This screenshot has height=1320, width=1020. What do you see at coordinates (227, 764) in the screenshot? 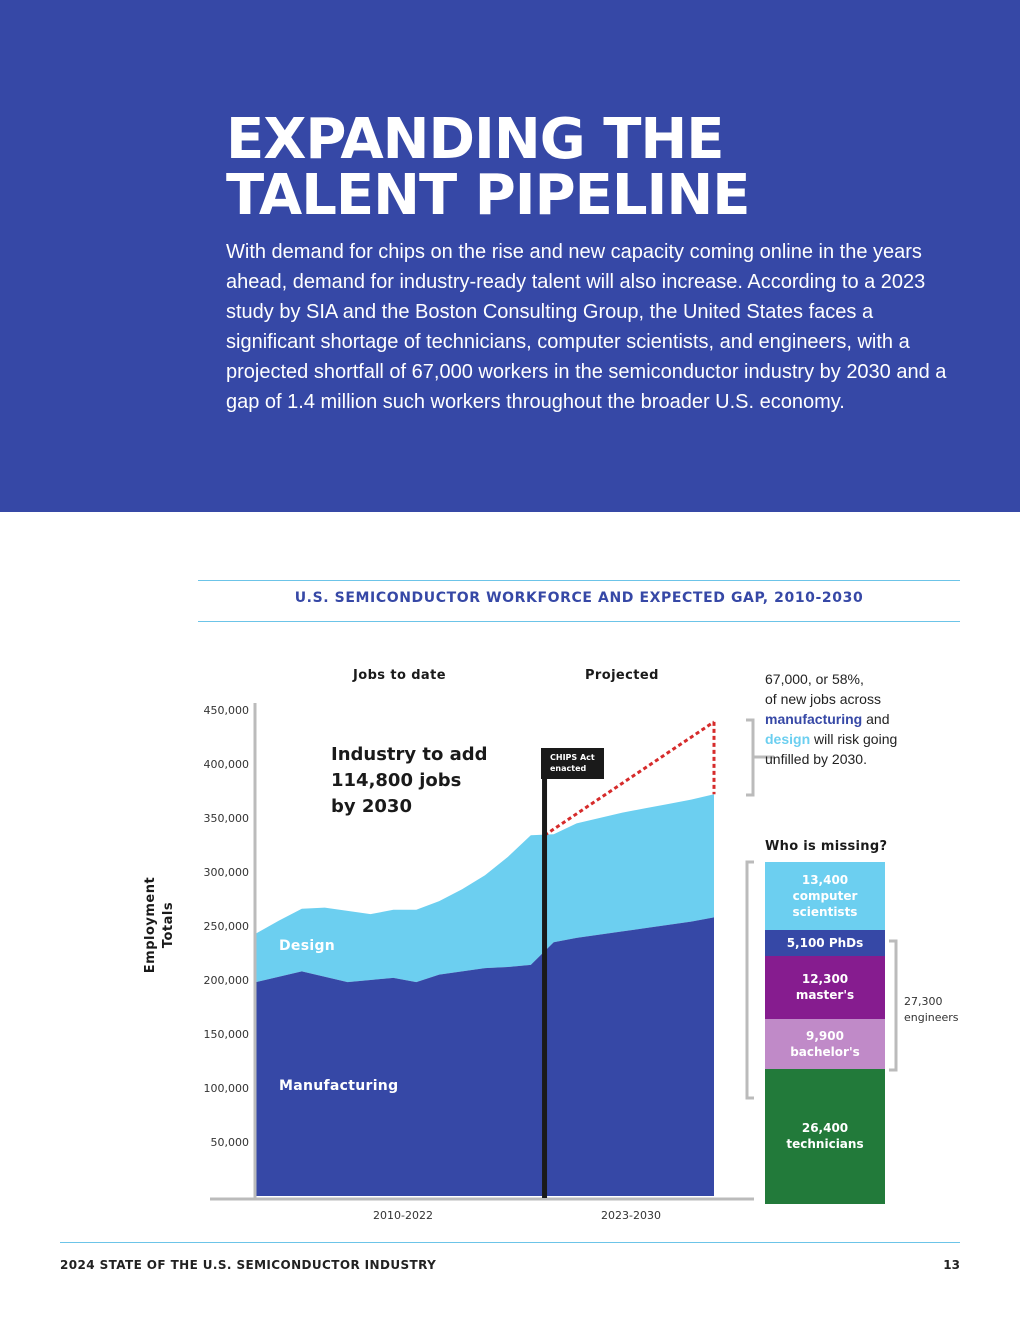
I see `y-tick-label: 400,000` at bounding box center [227, 764].